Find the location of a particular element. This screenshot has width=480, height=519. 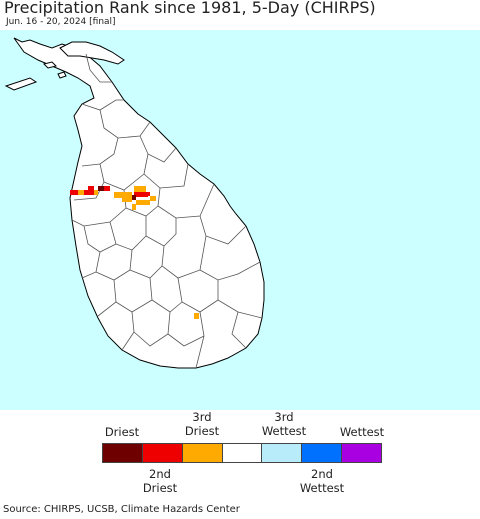

legend-swatch-3rd-wettest is located at coordinates (282, 453).